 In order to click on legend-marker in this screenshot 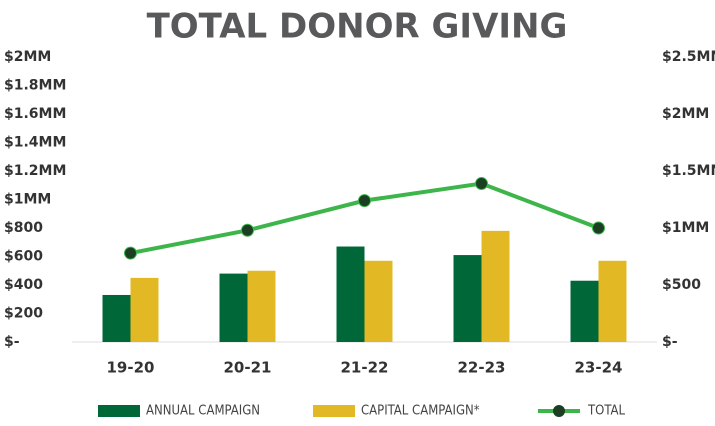, I will do `click(559, 411)`.